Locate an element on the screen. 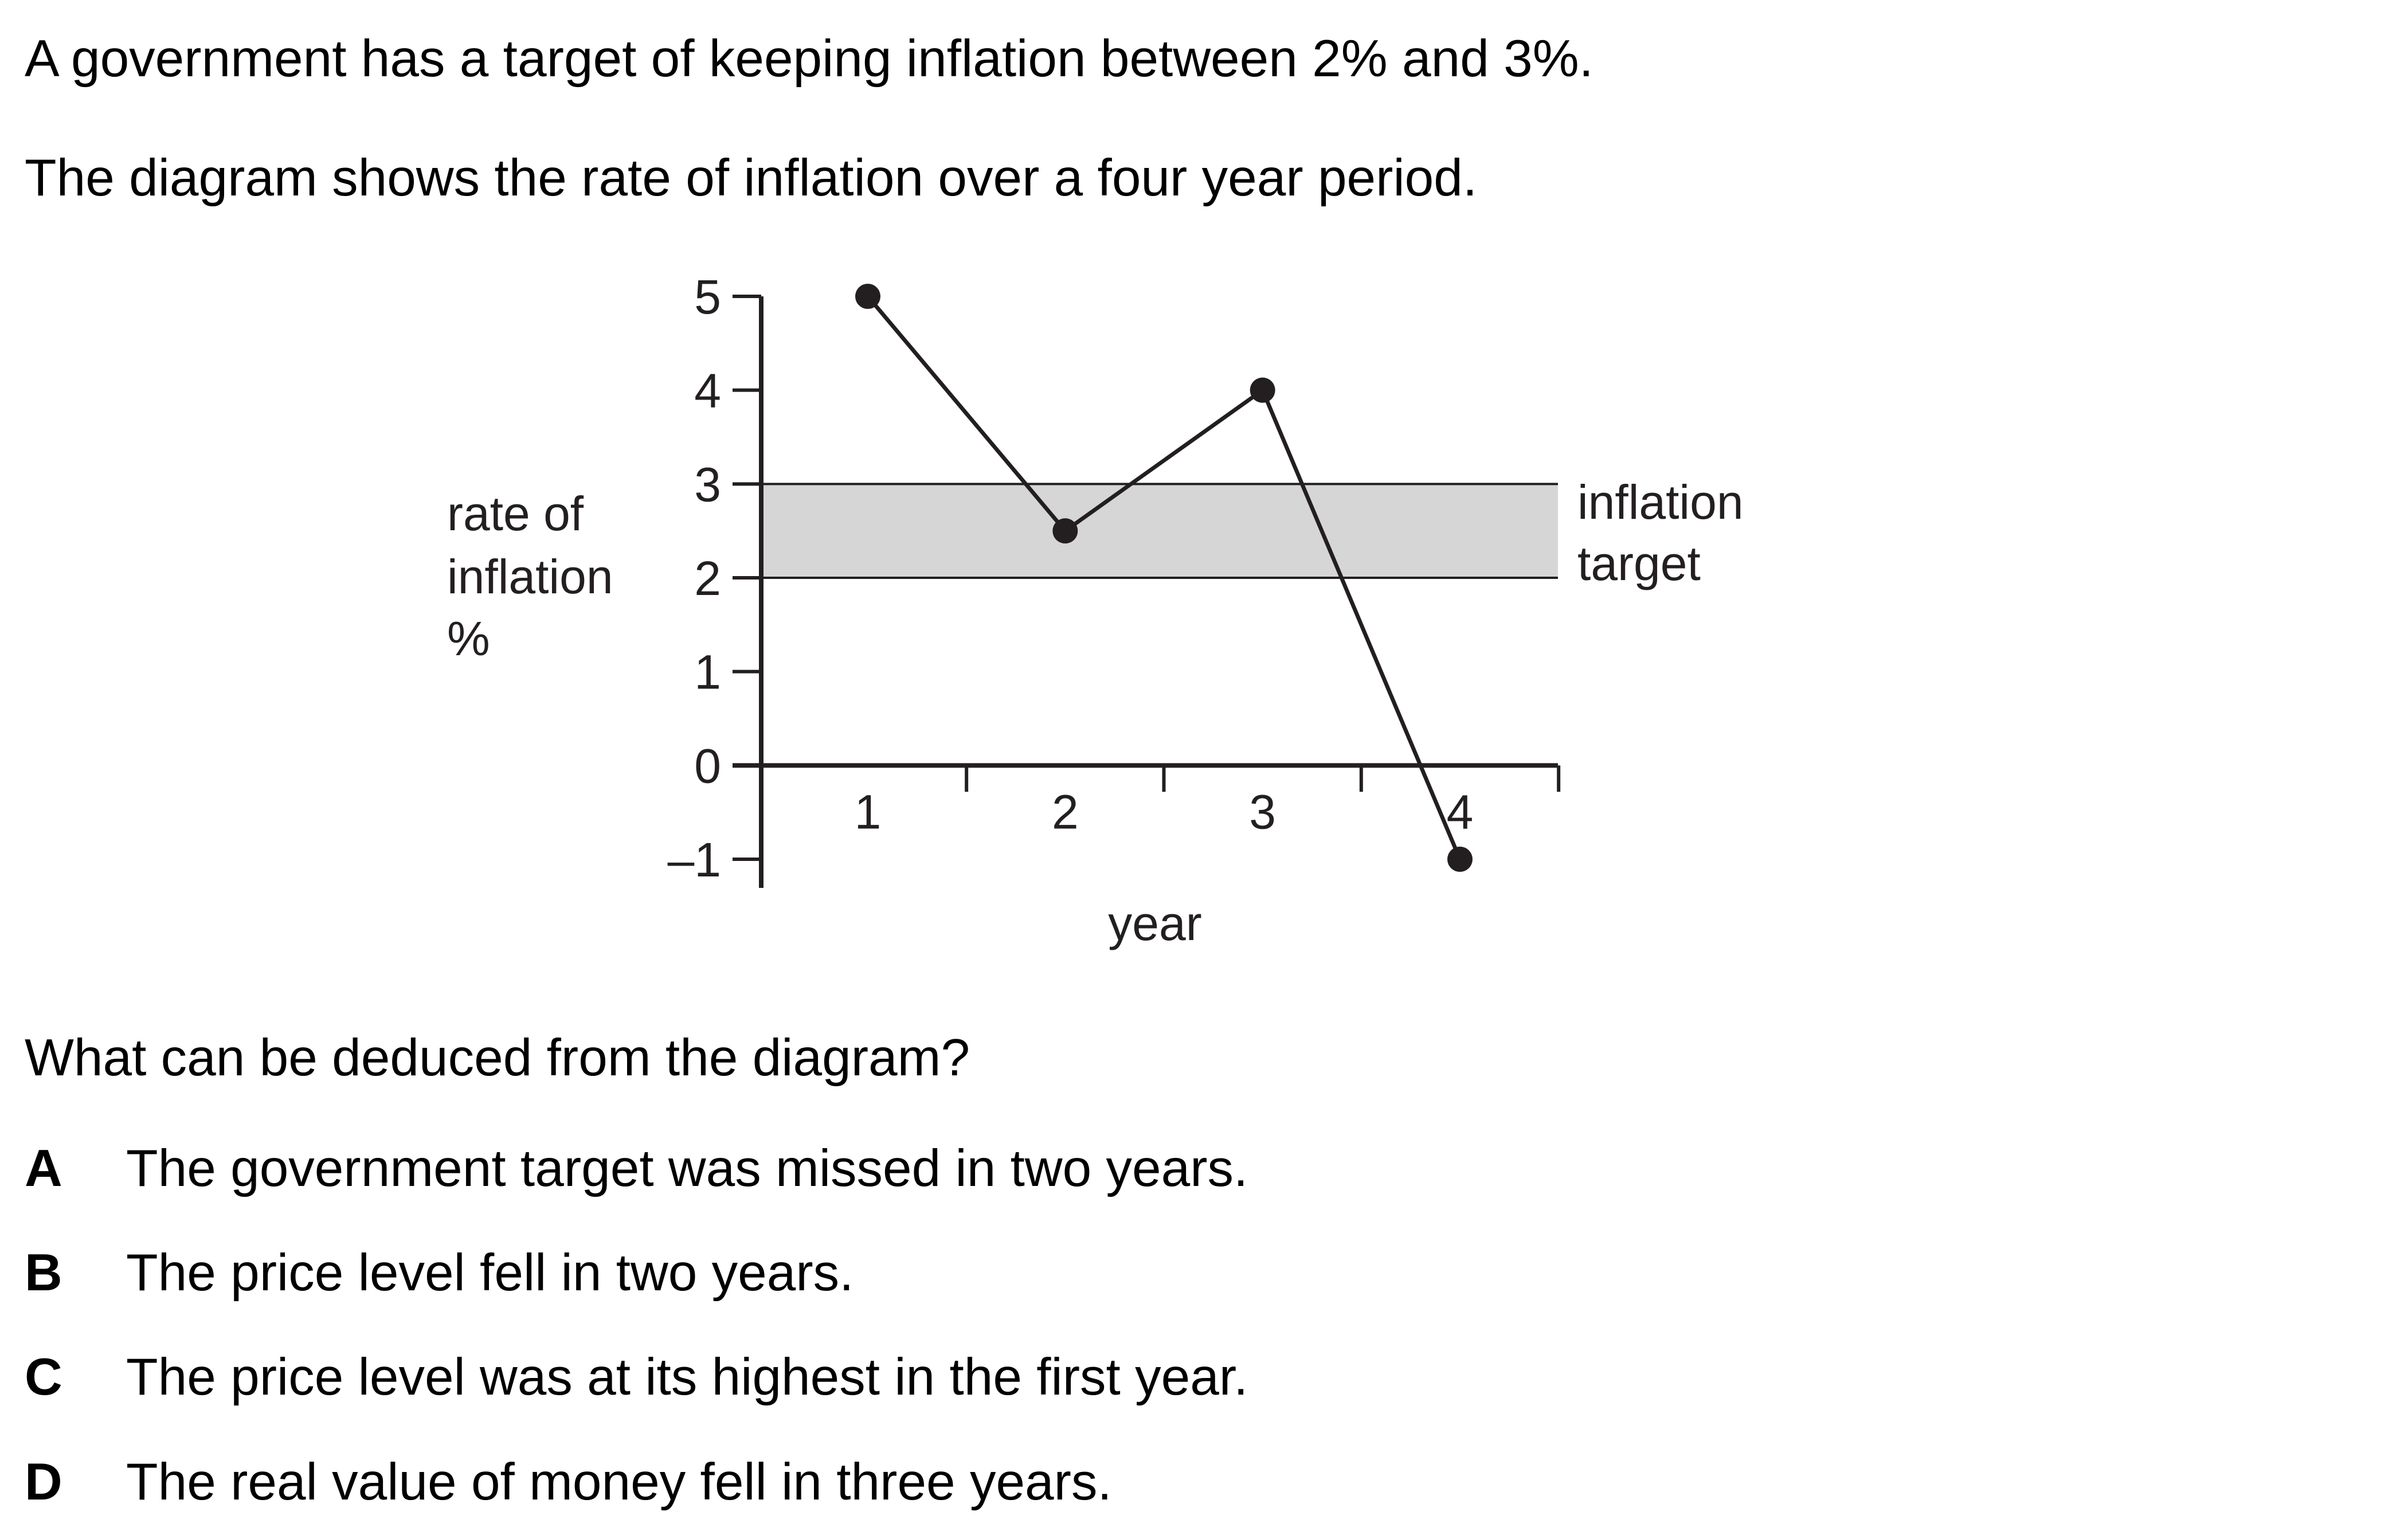 Image resolution: width=2408 pixels, height=1519 pixels. y-tick-label: 3 is located at coordinates (707, 484).